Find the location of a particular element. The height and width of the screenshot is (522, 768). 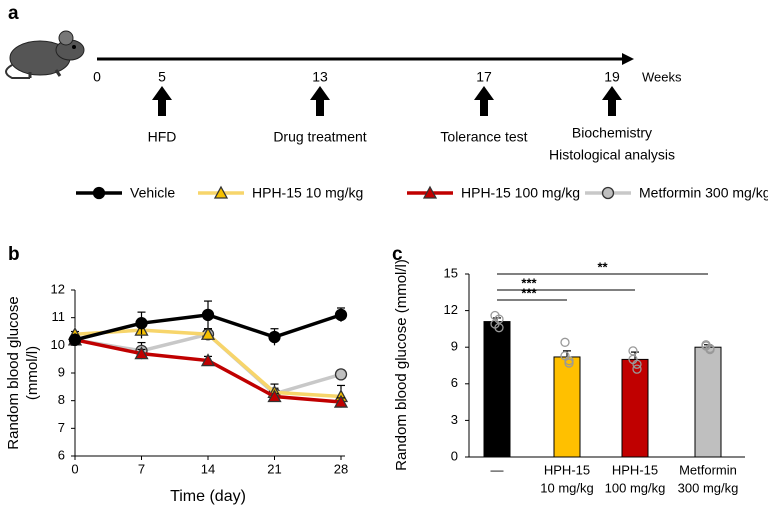

x-tick-label: 10 mg/kg is located at coordinates (566, 487).